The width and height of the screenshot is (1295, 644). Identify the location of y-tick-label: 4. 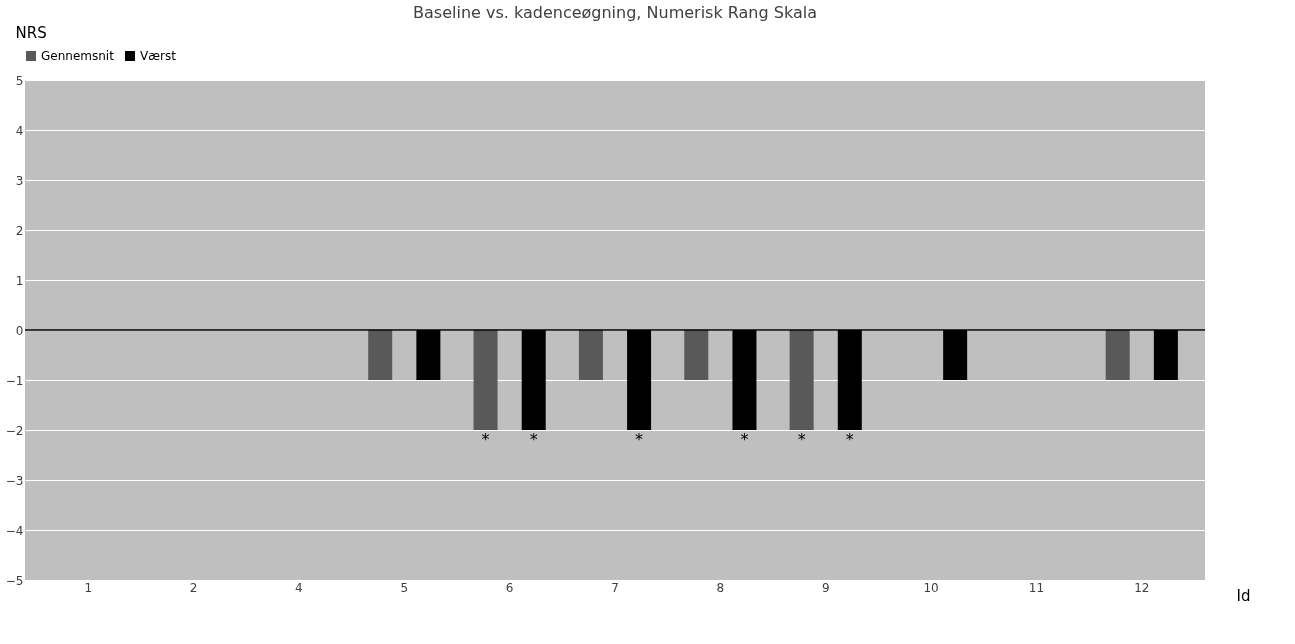
(19, 130).